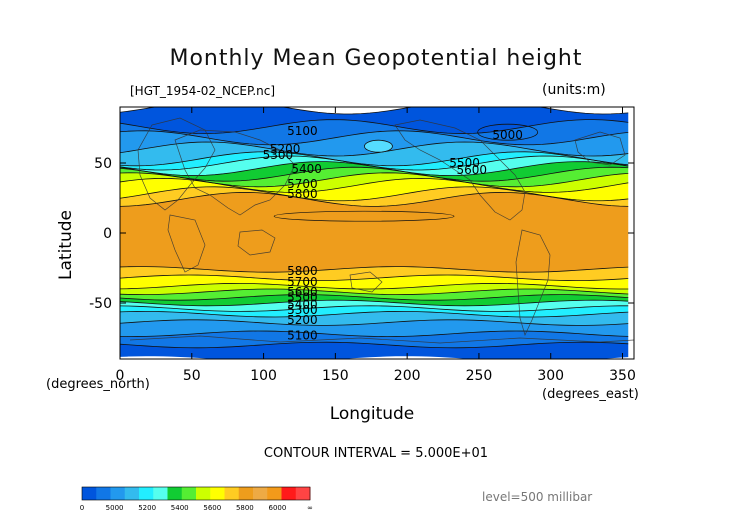 The height and width of the screenshot is (532, 752). Describe the element at coordinates (574, 90) in the screenshot. I see `units-label: (units:m)` at that location.